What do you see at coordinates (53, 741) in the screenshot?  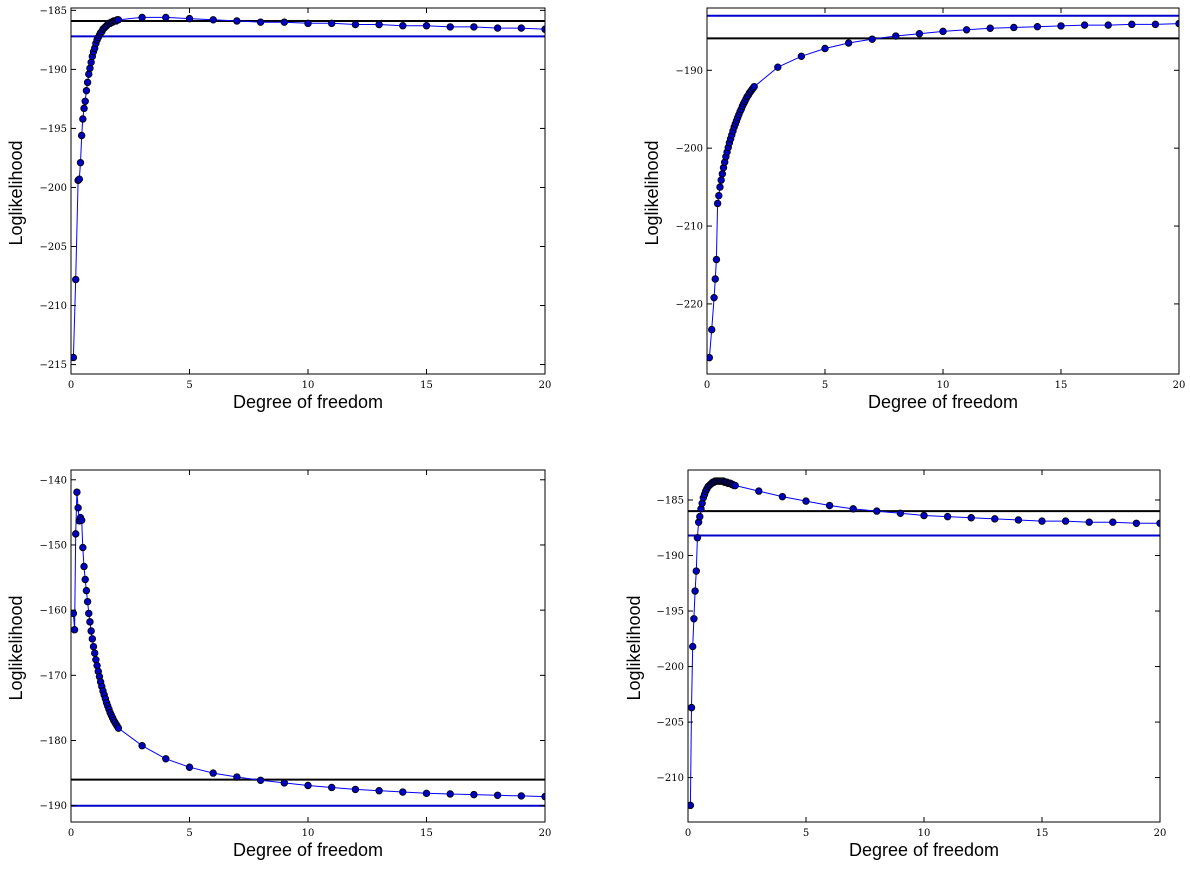 I see `y-tick-label: −180` at bounding box center [53, 741].